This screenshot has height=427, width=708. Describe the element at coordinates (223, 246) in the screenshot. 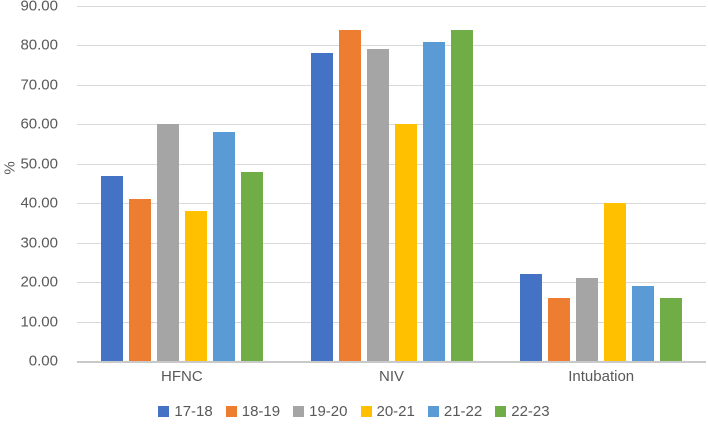

I see `bar-21-22-hfnc` at that location.